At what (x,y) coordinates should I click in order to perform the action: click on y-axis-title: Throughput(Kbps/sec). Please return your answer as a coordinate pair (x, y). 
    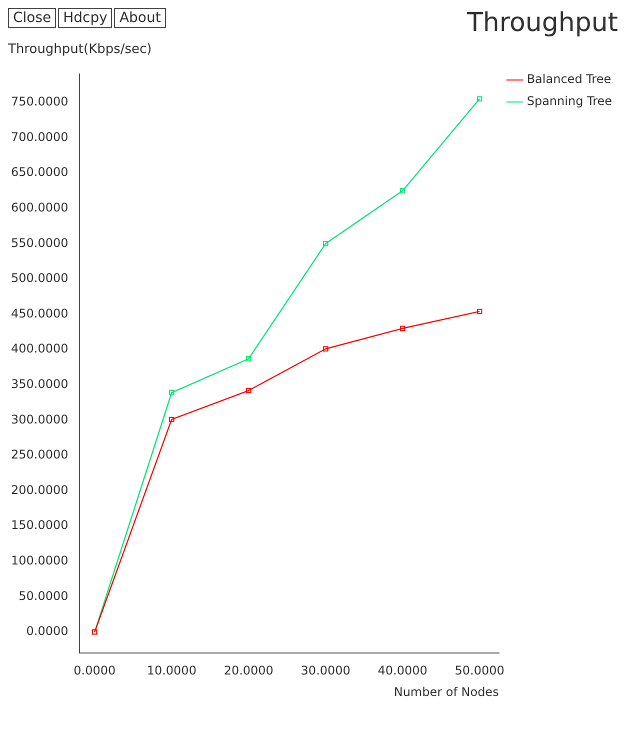
    Looking at the image, I should click on (80, 50).